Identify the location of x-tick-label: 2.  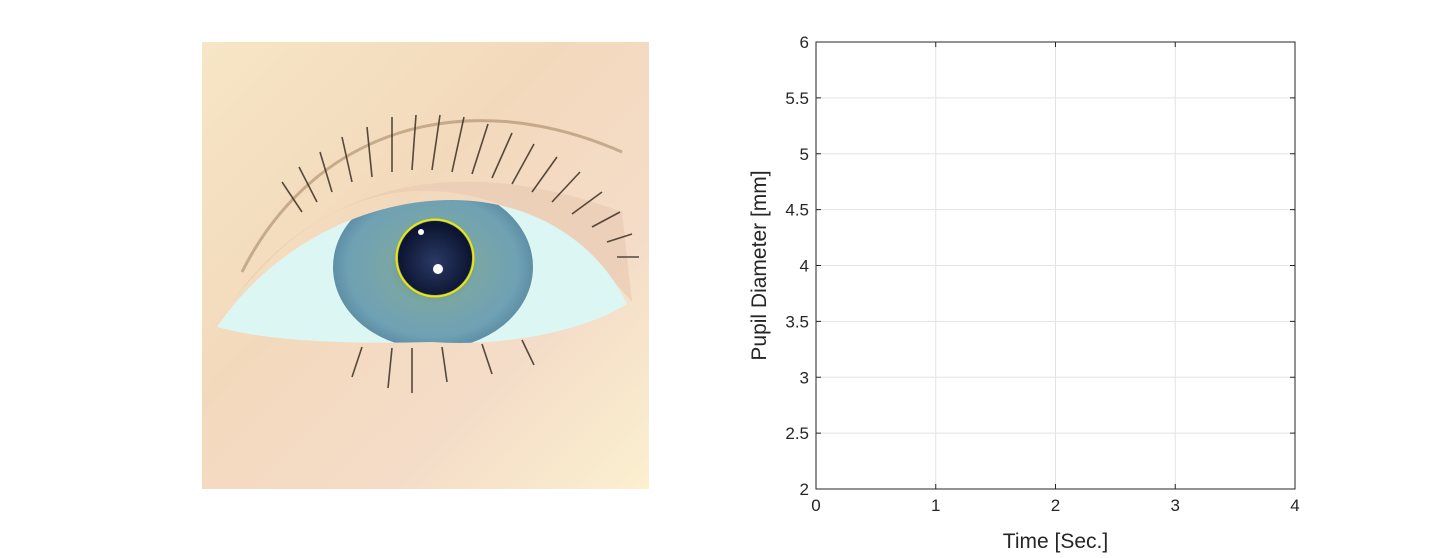
(1055, 505).